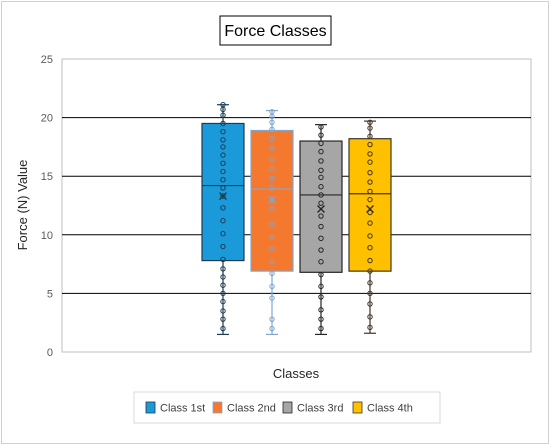 The height and width of the screenshot is (445, 550). Describe the element at coordinates (47, 236) in the screenshot. I see `y-tick-label: 10` at that location.